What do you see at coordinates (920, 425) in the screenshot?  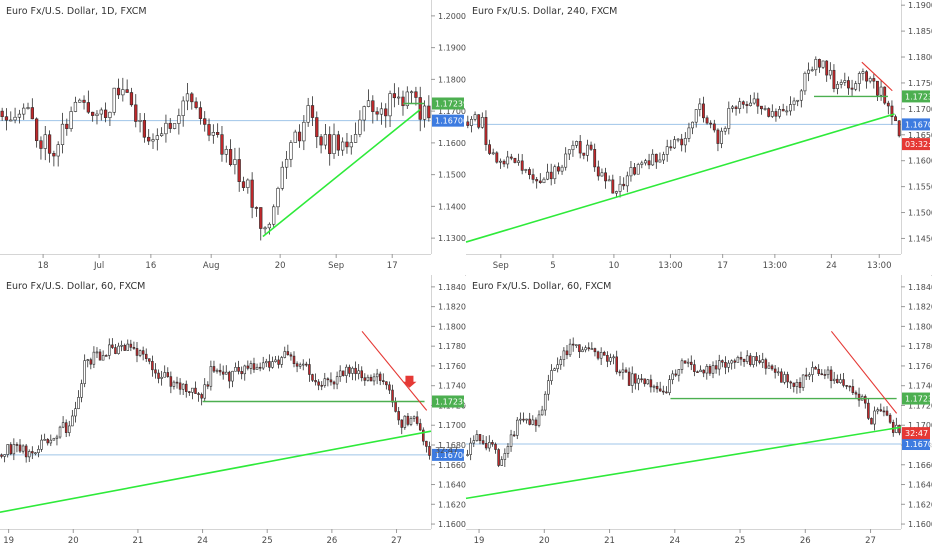 I see `price-tick-label: 1.17000` at bounding box center [920, 425].